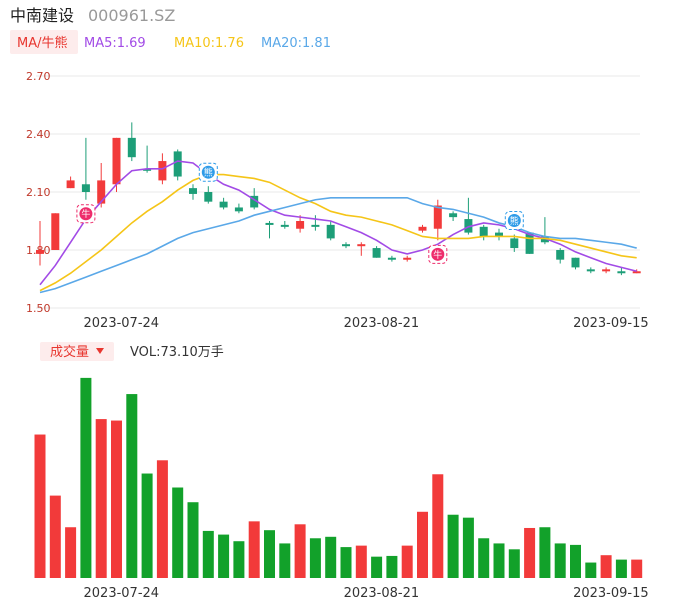 This screenshot has width=686, height=606. What do you see at coordinates (209, 43) in the screenshot?
I see `ma10-legend: MA10:1.76` at bounding box center [209, 43].